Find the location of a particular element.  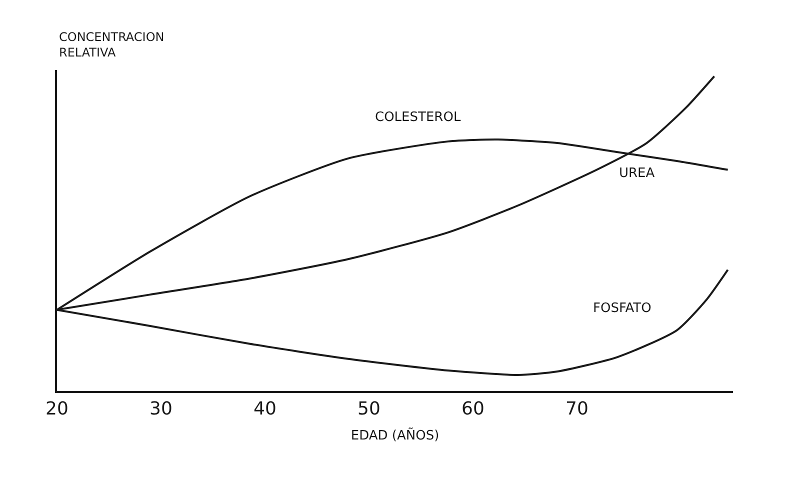

x-tick-label: 50 is located at coordinates (369, 409).